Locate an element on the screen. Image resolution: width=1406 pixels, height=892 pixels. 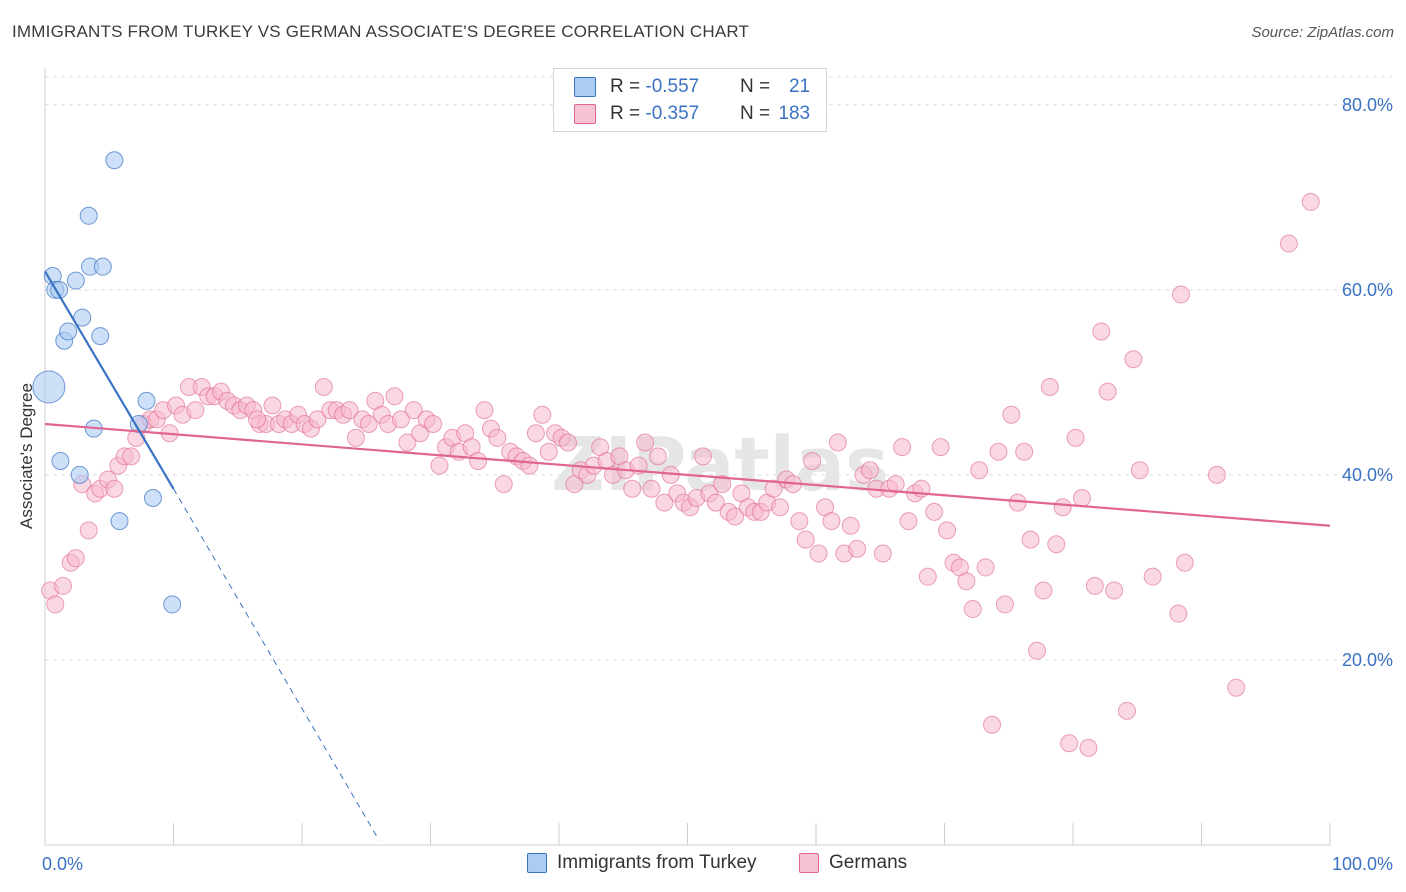
legend-swatch-blue is located at coordinates (585, 87).